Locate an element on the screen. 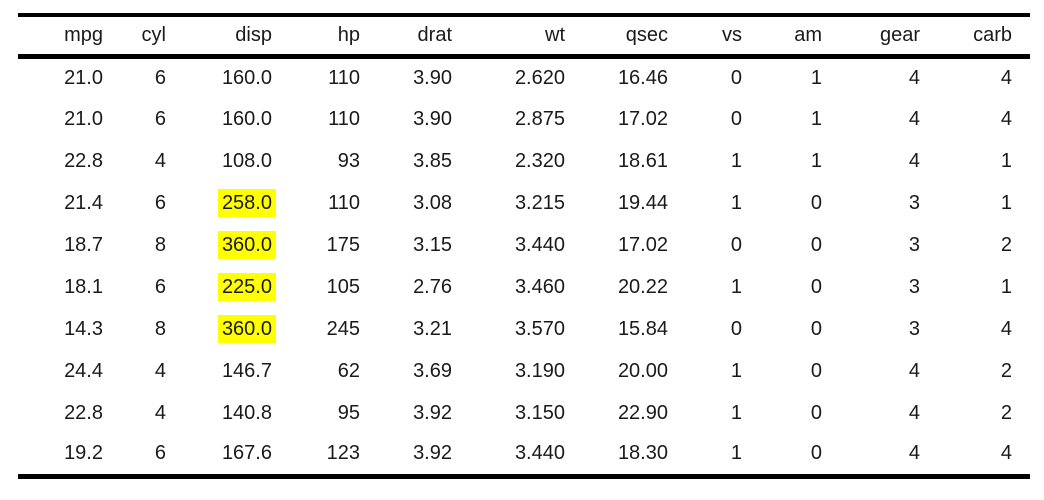 Image resolution: width=1044 pixels, height=500 pixels. table-cell: 19.44 is located at coordinates (642, 202).